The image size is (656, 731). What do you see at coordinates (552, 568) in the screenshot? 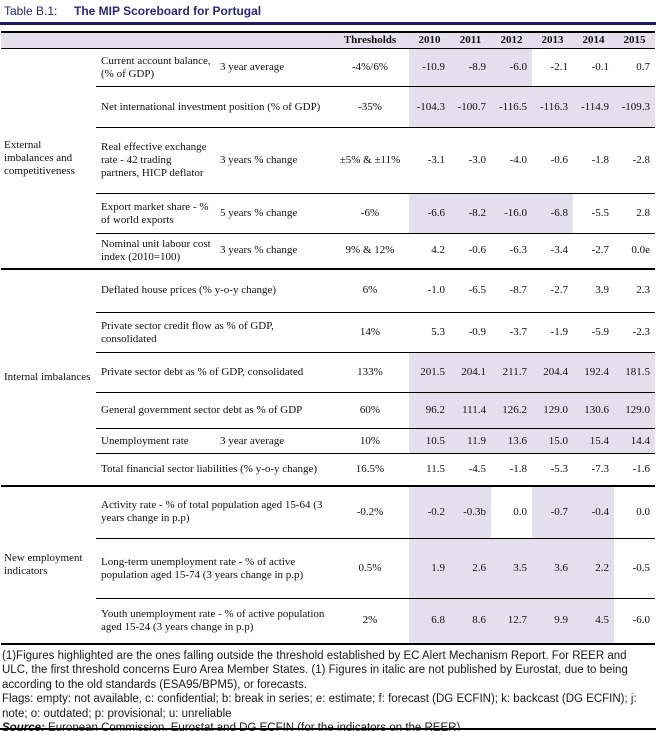
I see `data-cell: 3.6` at bounding box center [552, 568].